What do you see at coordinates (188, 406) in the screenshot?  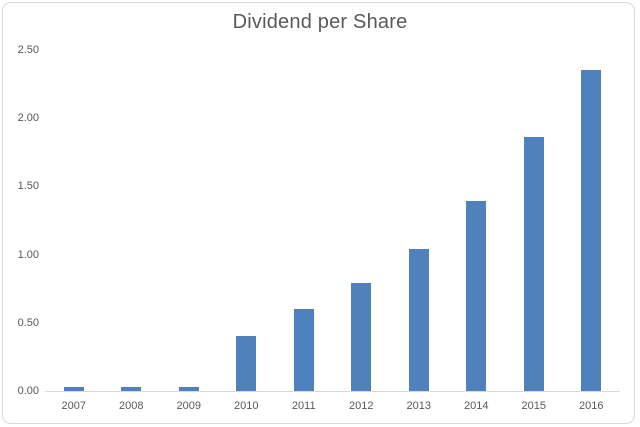 I see `x-tick-label: 2009` at bounding box center [188, 406].